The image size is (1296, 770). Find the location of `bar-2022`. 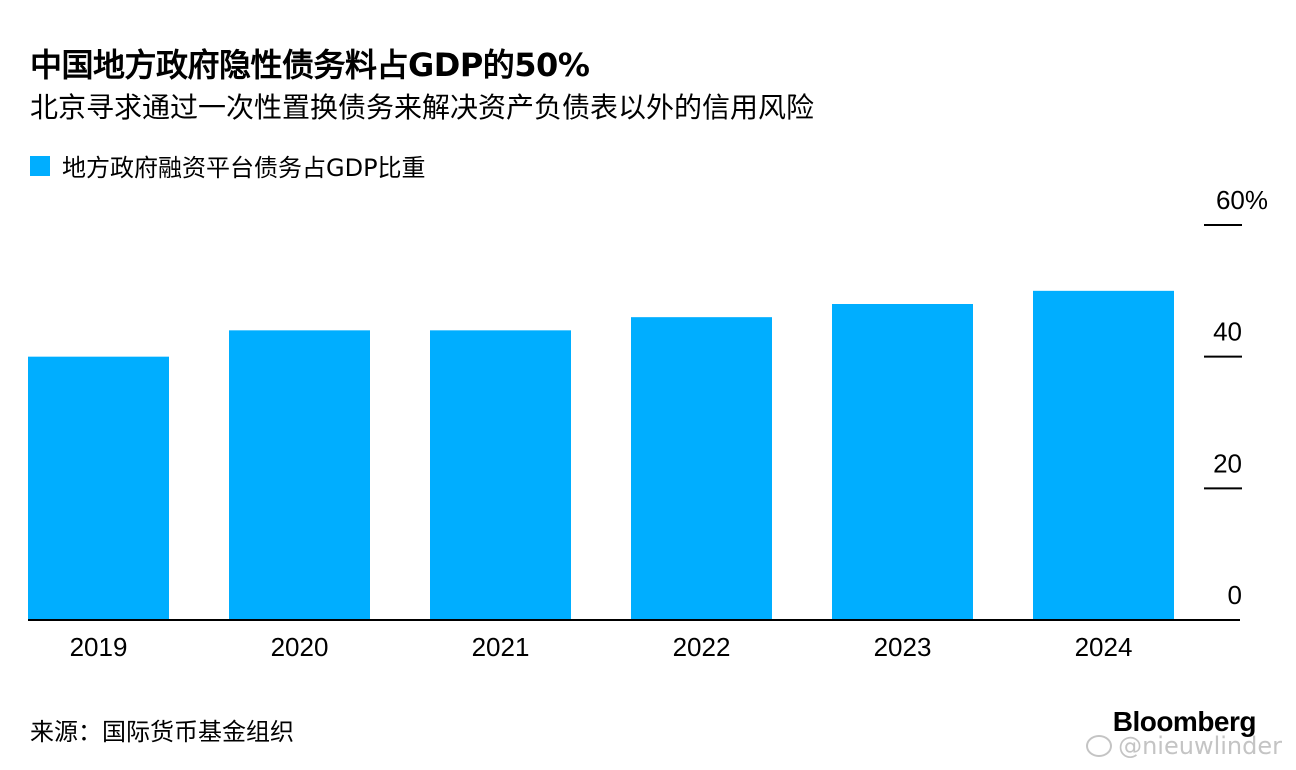

bar-2022 is located at coordinates (701, 468).